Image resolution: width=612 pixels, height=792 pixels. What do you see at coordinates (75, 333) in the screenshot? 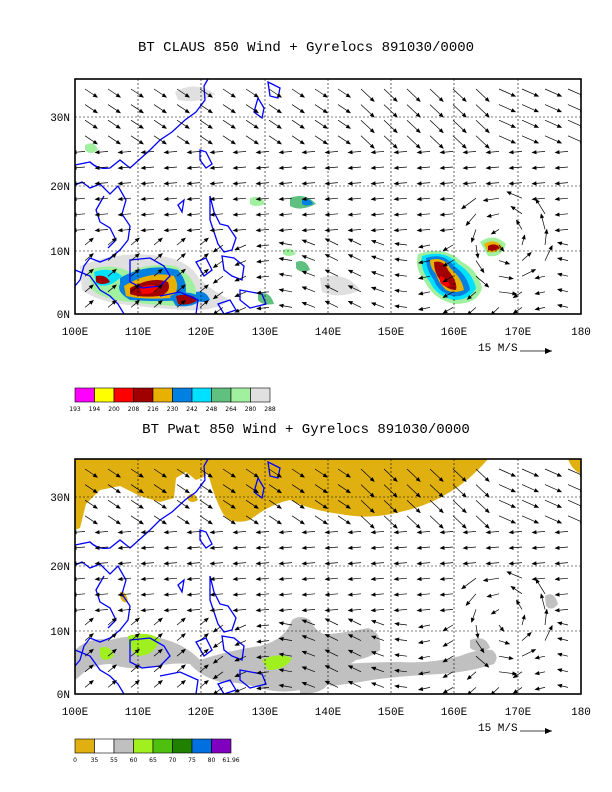
I see `x-tick-label: 100E` at bounding box center [75, 333].